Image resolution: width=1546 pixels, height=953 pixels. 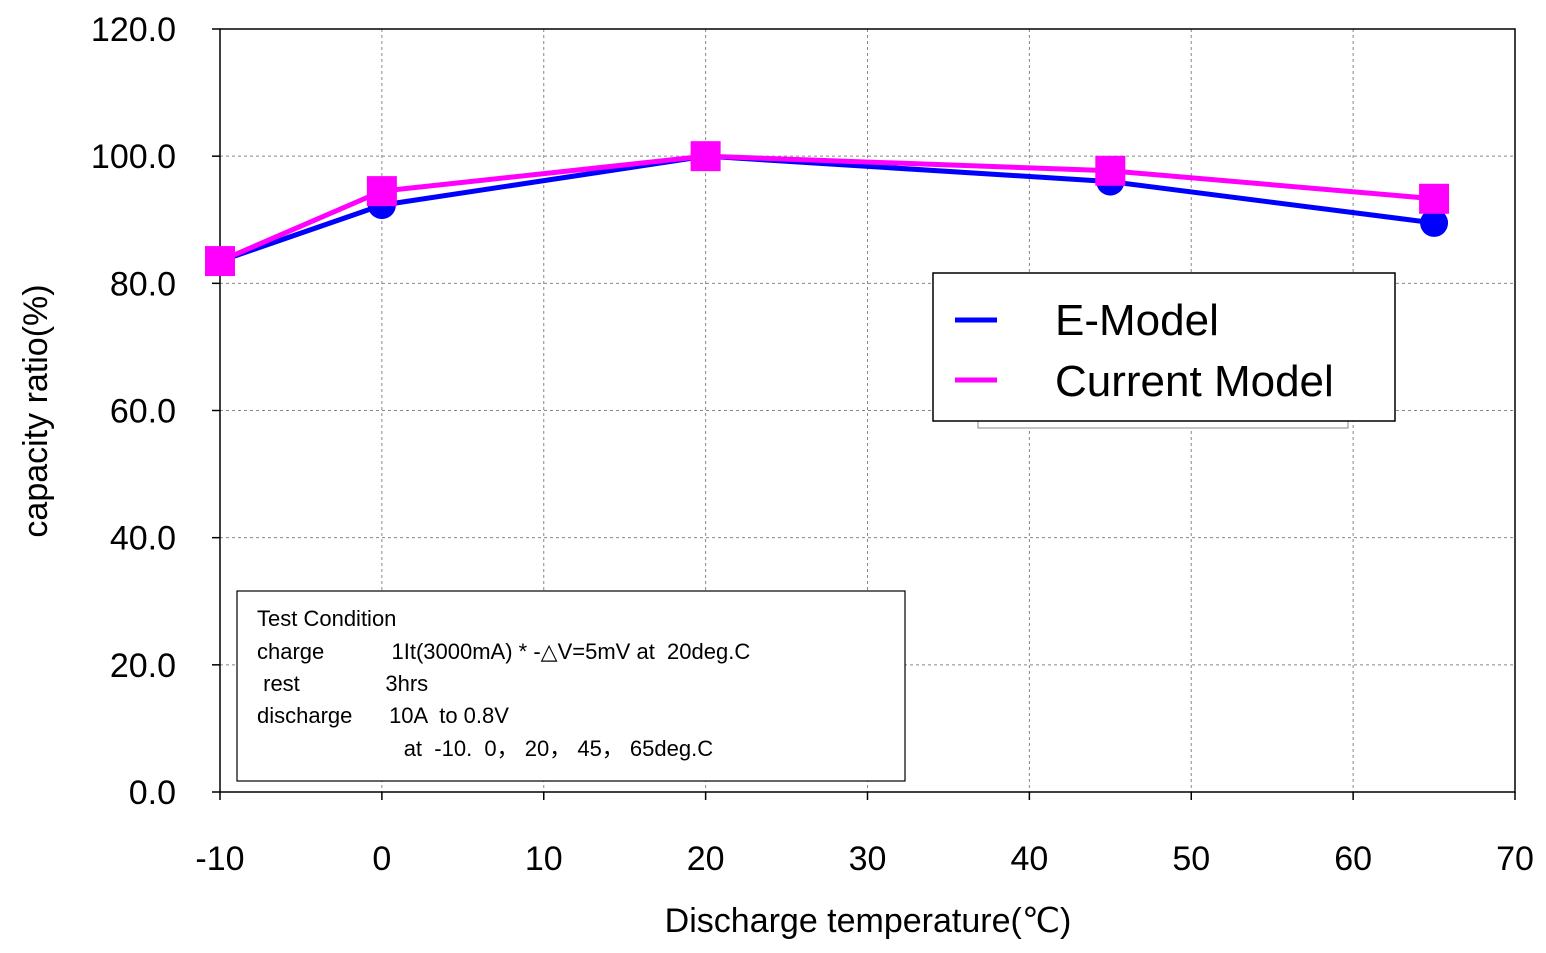 I want to click on test-condition-discharge: discharge 10A to 0.8V, so click(x=383, y=715).